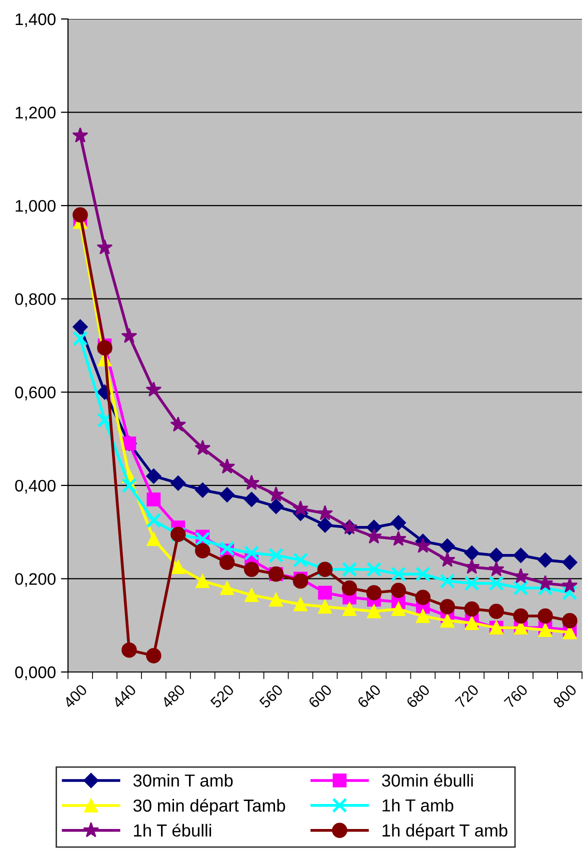 The image size is (583, 860). I want to click on legend-label: 1h T amb, so click(418, 805).